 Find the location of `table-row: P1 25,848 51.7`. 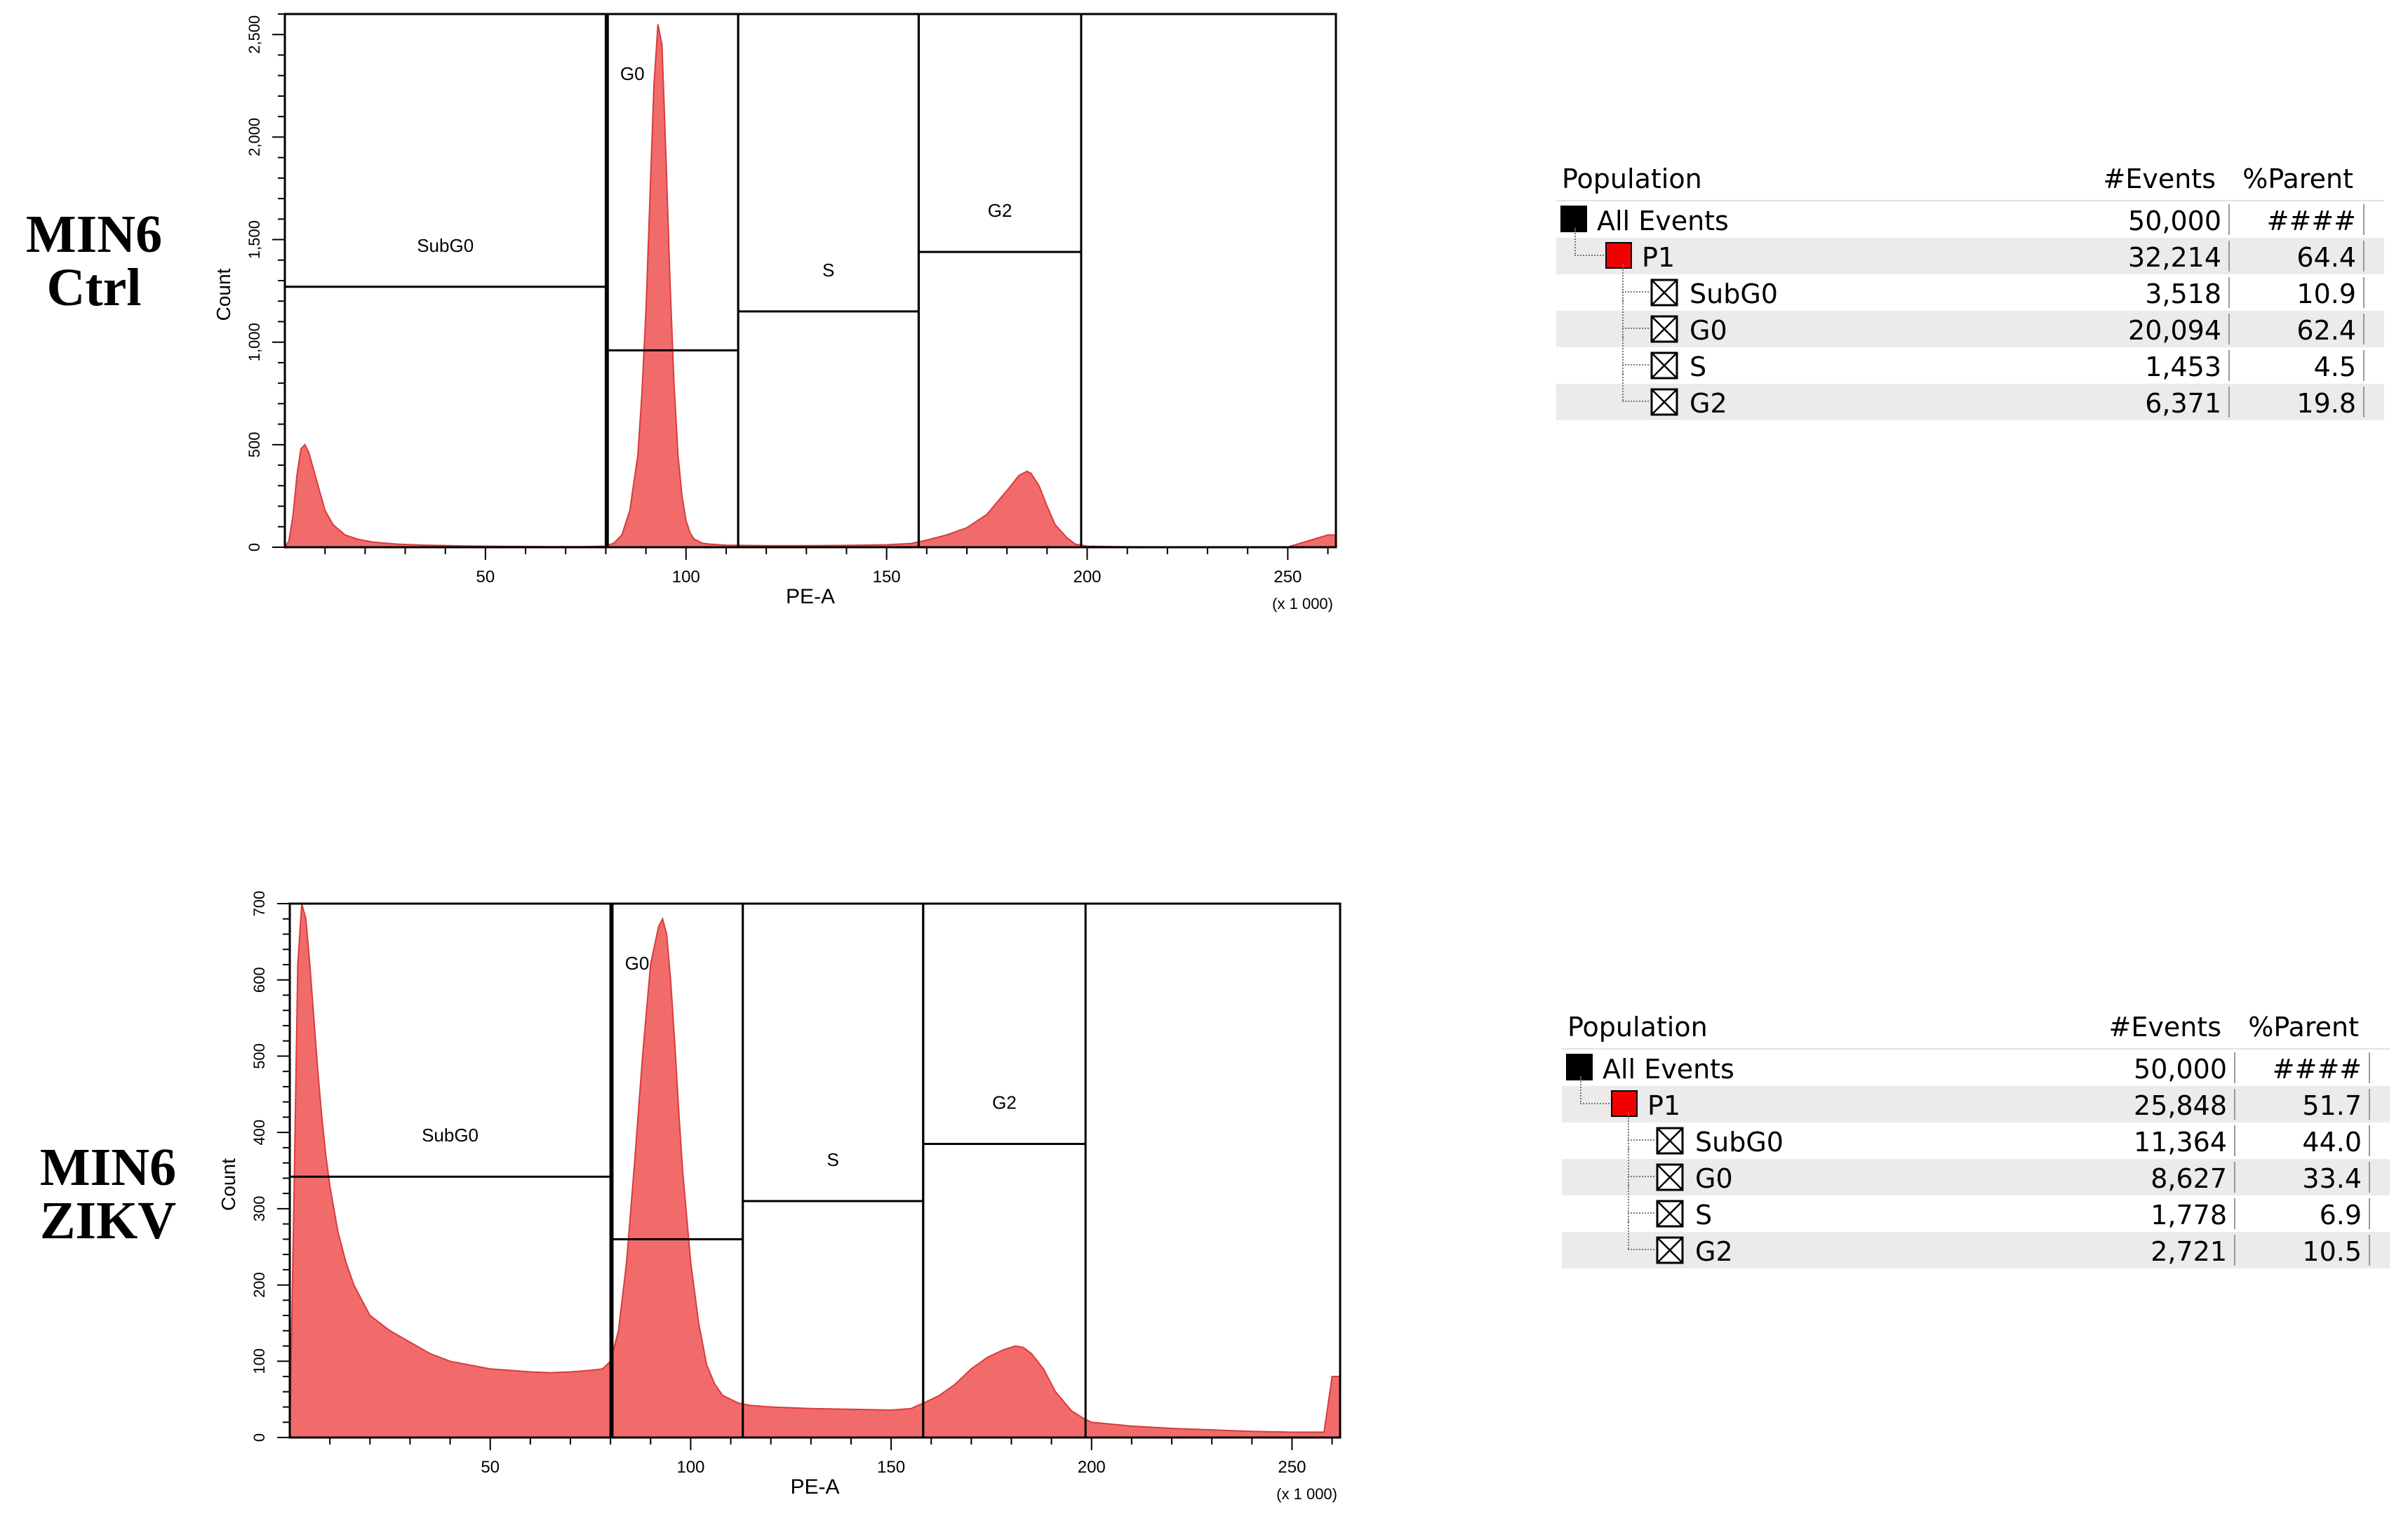

table-row: P1 25,848 51.7 is located at coordinates (1976, 1099).